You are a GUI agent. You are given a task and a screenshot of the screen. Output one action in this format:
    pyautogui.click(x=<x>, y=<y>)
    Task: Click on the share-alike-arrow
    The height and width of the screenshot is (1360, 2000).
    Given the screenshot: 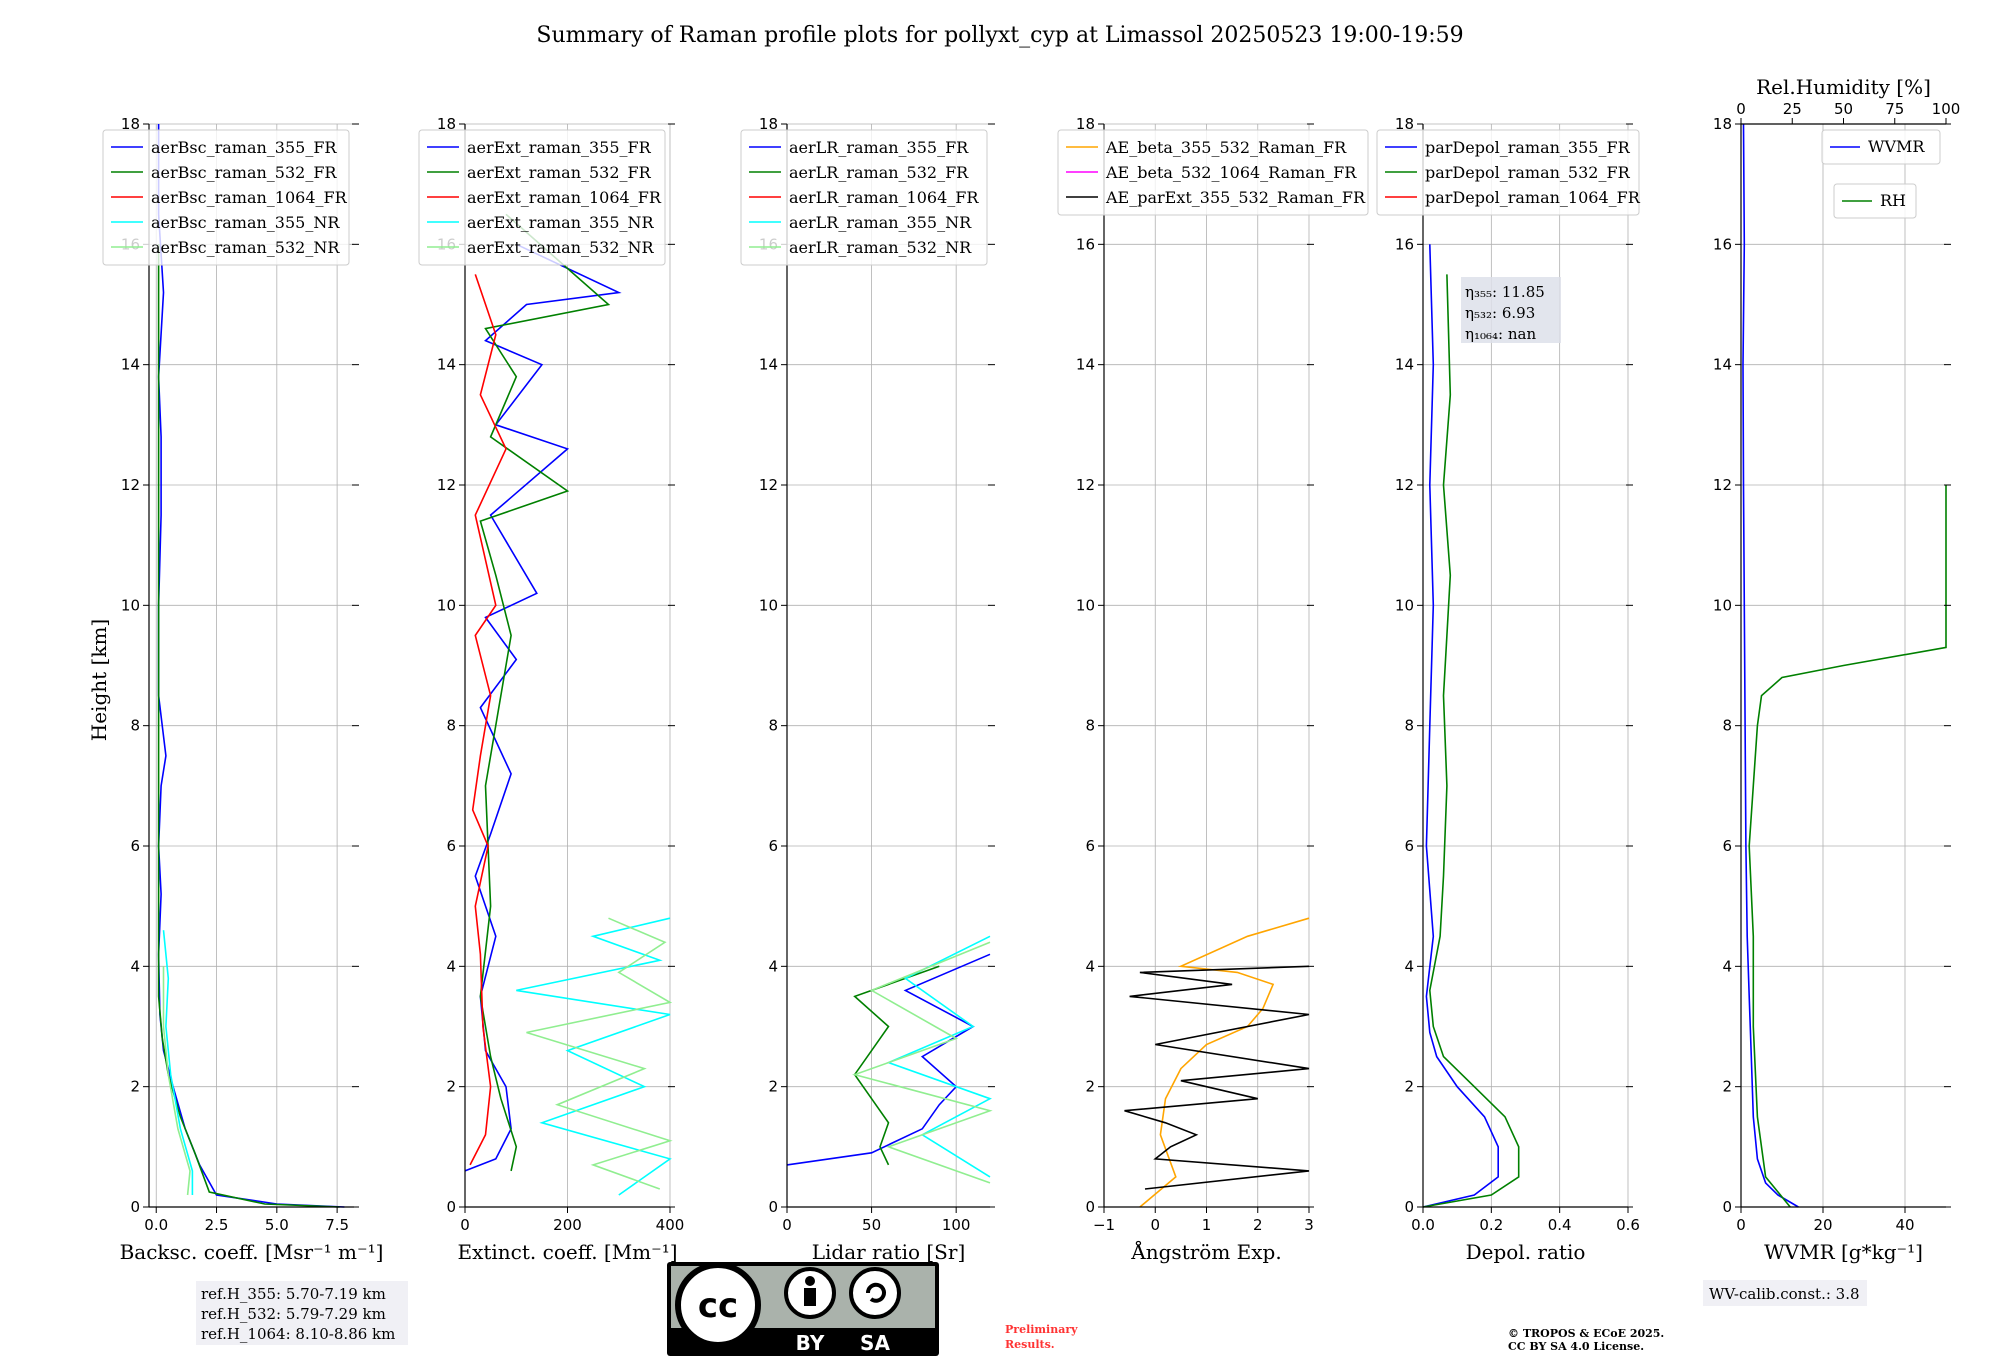 What is the action you would take?
    pyautogui.click(x=875, y=1292)
    